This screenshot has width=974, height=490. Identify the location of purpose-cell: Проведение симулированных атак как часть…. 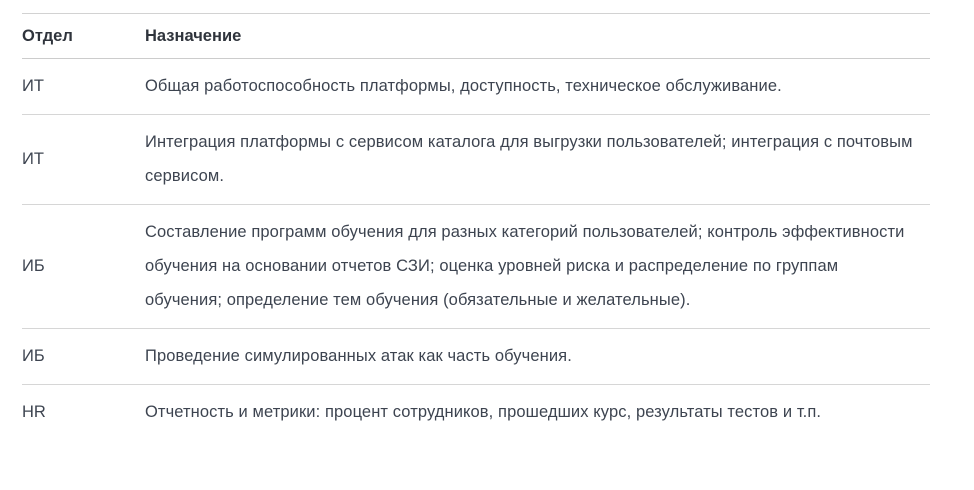
(537, 356).